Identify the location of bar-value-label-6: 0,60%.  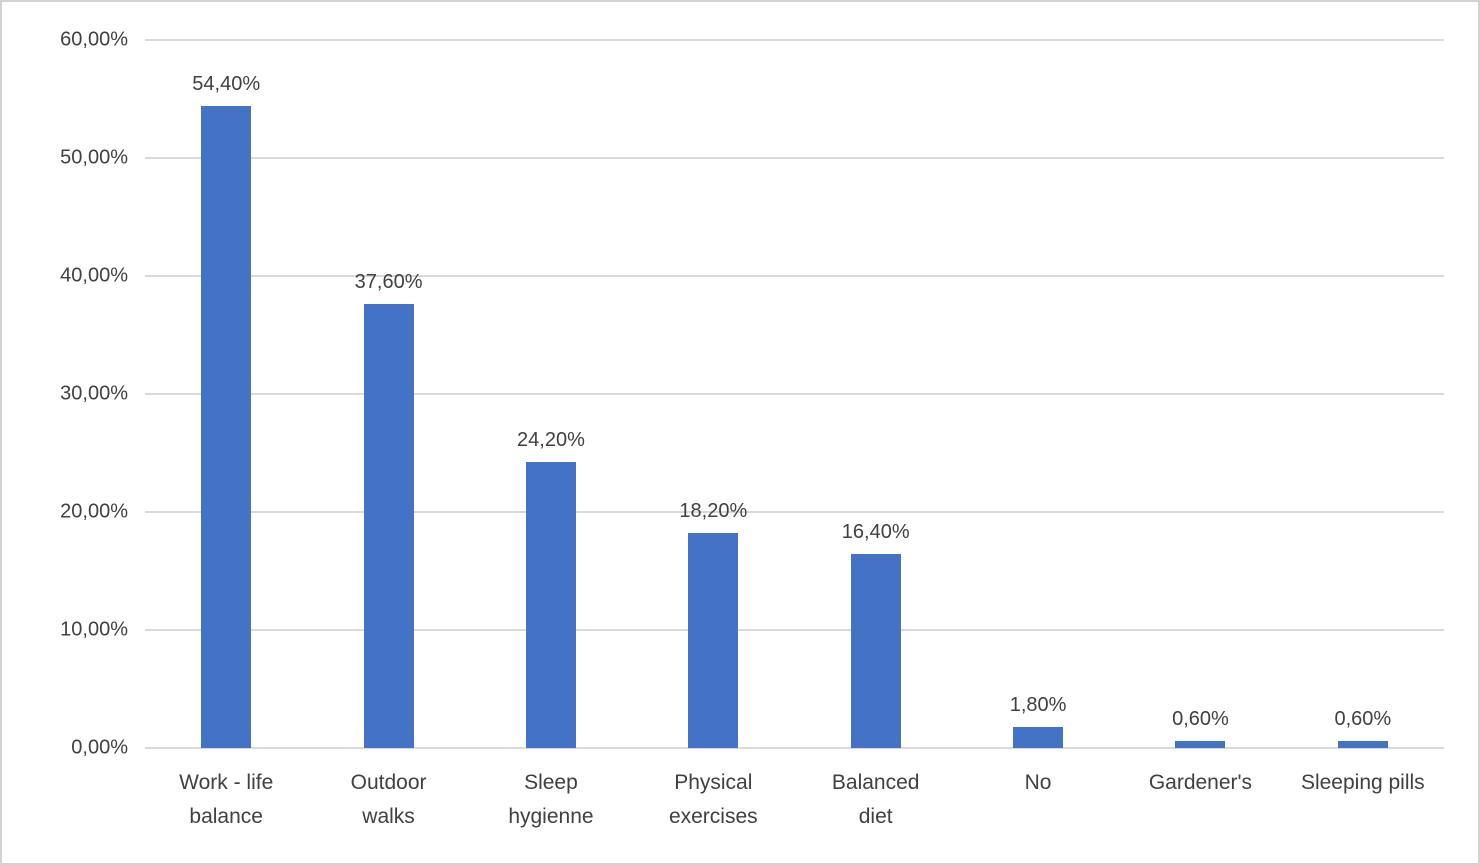
(1200, 718).